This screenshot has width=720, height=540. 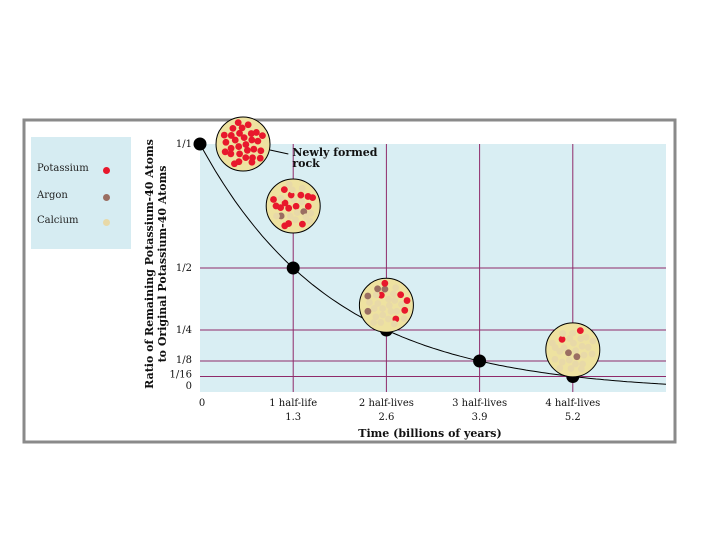 I want to click on argon-swatch, so click(x=106, y=197).